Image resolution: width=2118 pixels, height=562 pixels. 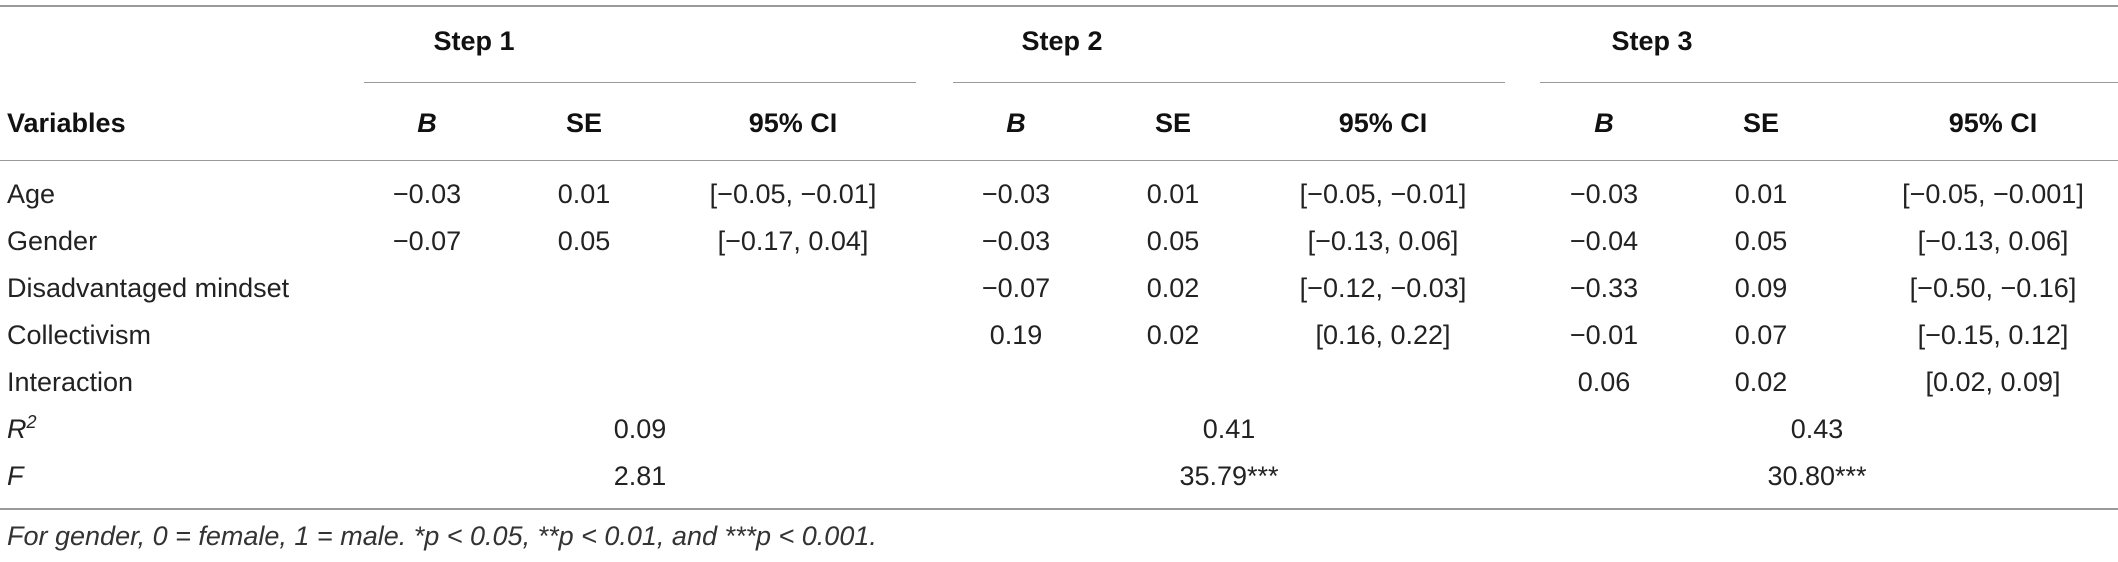 What do you see at coordinates (427, 123) in the screenshot?
I see `step-1-b-header: B` at bounding box center [427, 123].